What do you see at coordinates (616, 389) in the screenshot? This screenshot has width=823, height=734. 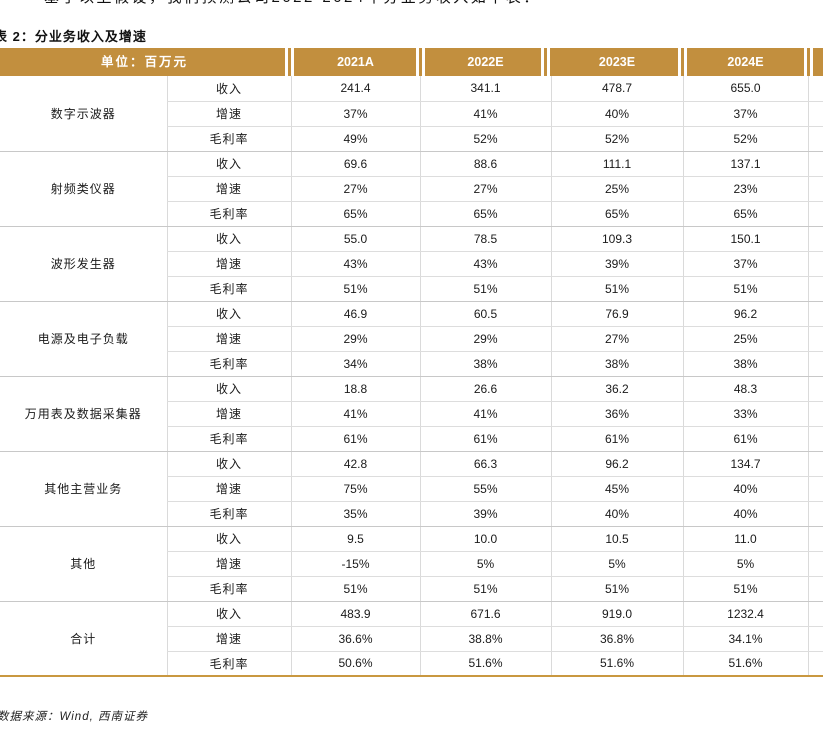 I see `value-cell: 36.2` at bounding box center [616, 389].